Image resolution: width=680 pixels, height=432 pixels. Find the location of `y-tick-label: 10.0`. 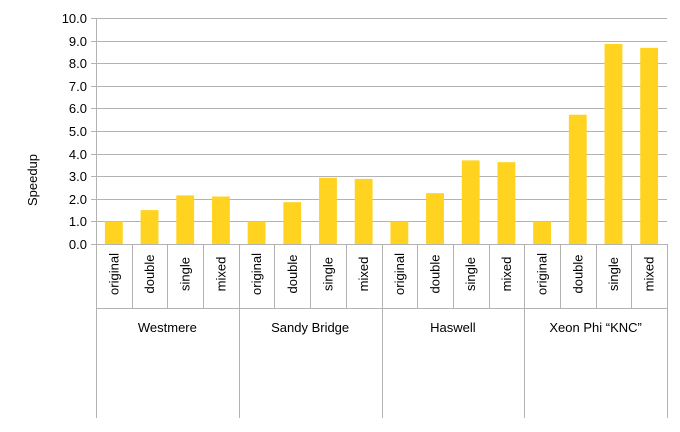

y-tick-label: 10.0 is located at coordinates (74, 18).